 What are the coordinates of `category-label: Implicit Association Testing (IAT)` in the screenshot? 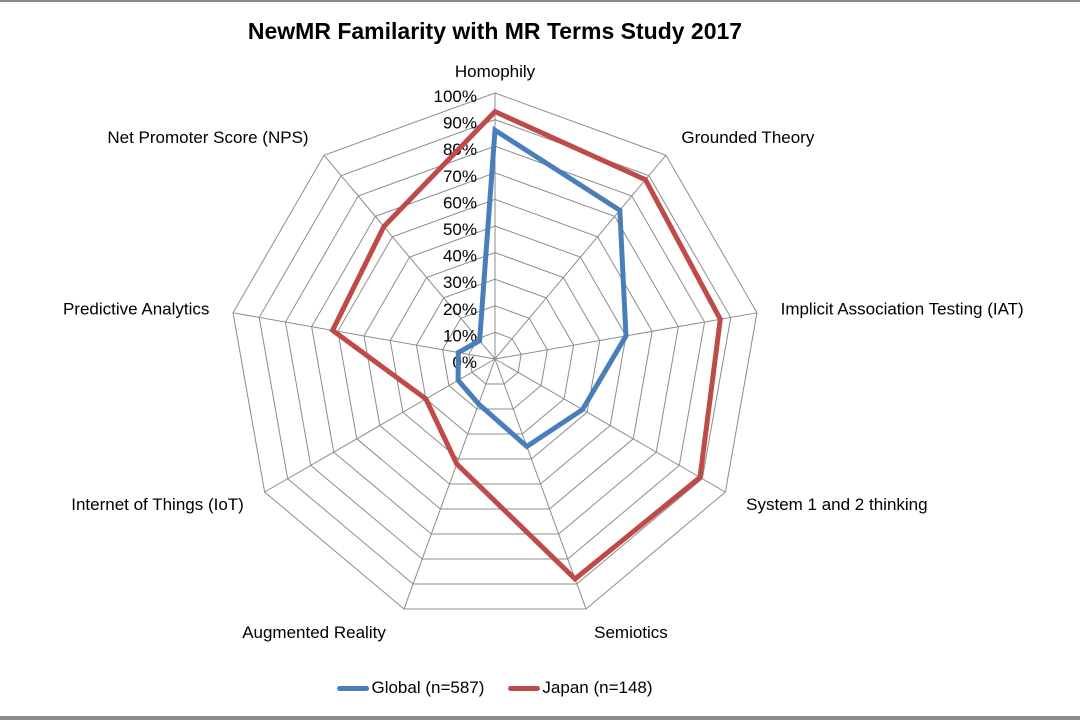 It's located at (902, 309).